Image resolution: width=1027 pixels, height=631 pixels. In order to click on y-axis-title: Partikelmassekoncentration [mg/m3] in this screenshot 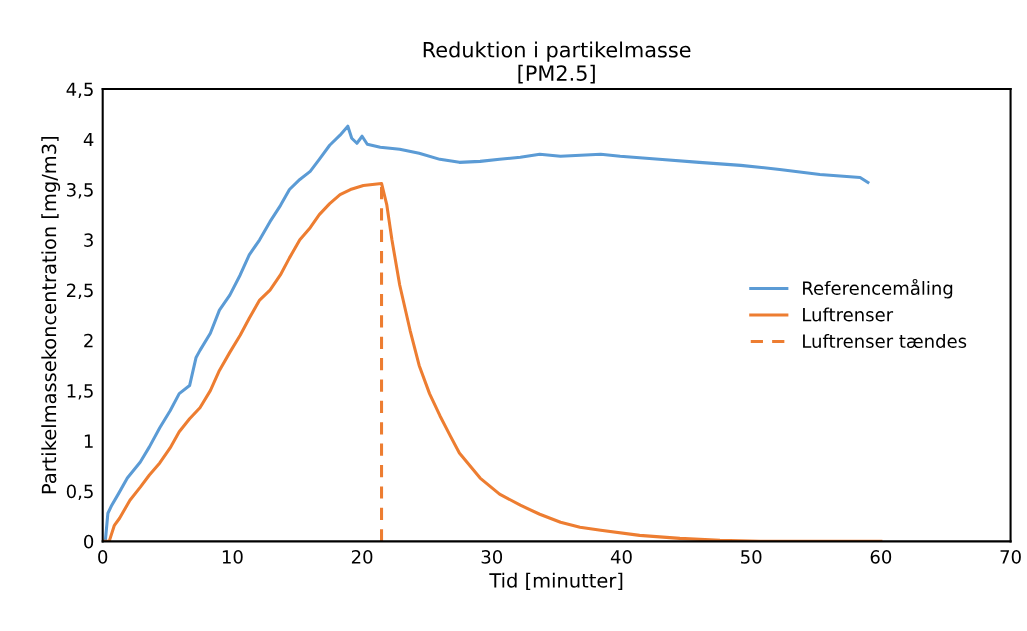, I will do `click(51, 315)`.